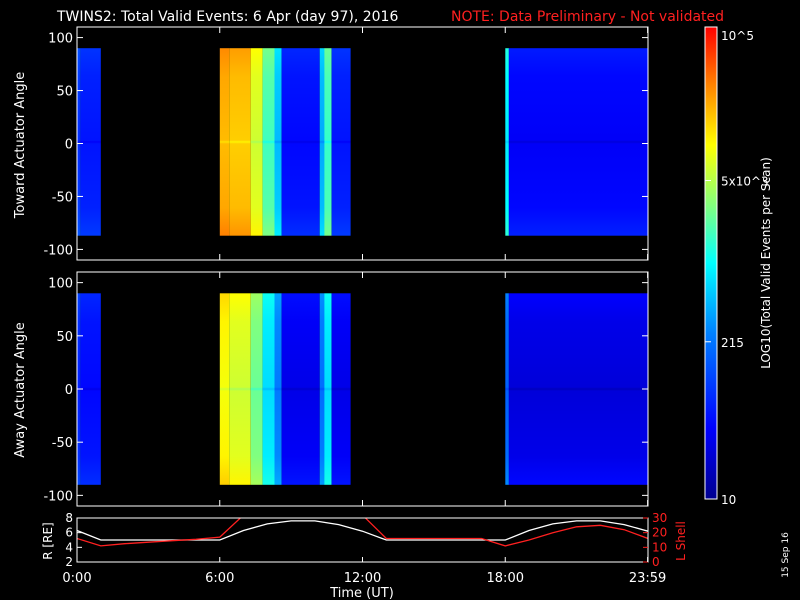 The height and width of the screenshot is (600, 800). I want to click on y-tick-label: 2, so click(69, 562).